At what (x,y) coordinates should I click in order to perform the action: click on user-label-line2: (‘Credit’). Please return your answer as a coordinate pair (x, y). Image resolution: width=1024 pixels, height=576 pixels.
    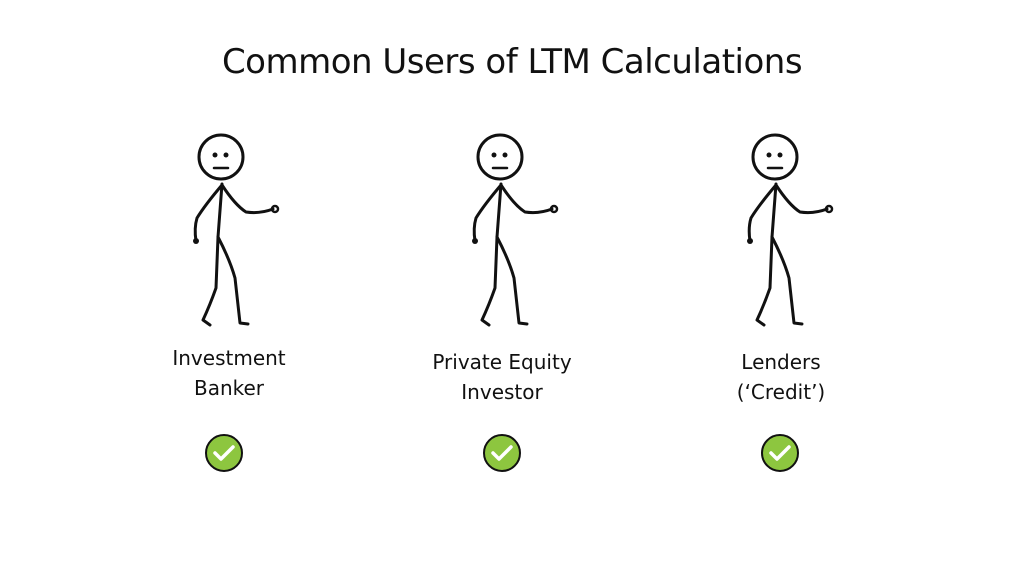
    Looking at the image, I should click on (781, 392).